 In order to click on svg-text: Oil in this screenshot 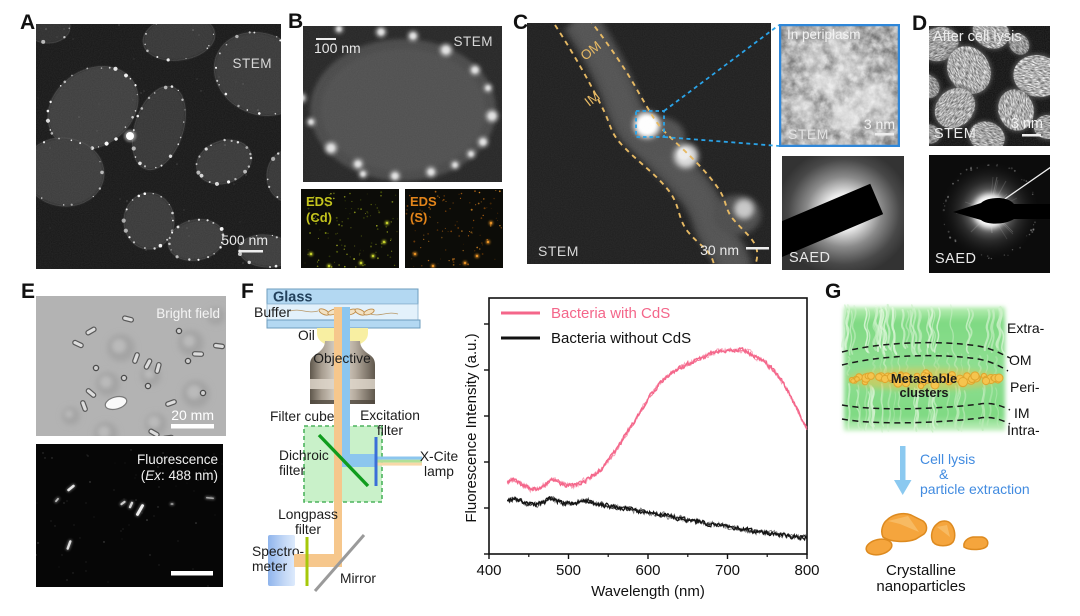, I will do `click(306, 335)`.